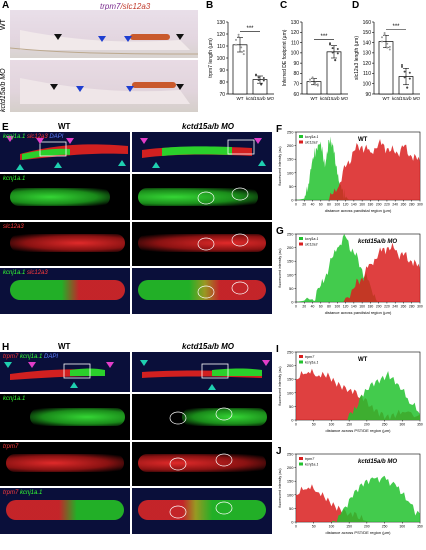 The image size is (426, 550). I want to click on panel-E-overview-wt: kcnj1a.1/slc12a3/DAPI, so click(65, 152).